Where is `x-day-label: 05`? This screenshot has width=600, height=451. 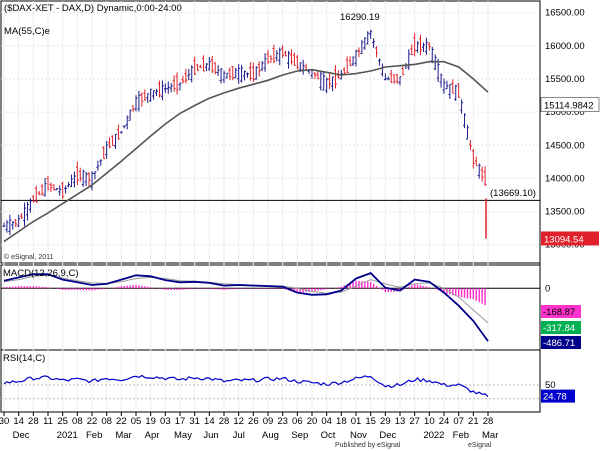 x-day-label: 05 is located at coordinates (136, 421).